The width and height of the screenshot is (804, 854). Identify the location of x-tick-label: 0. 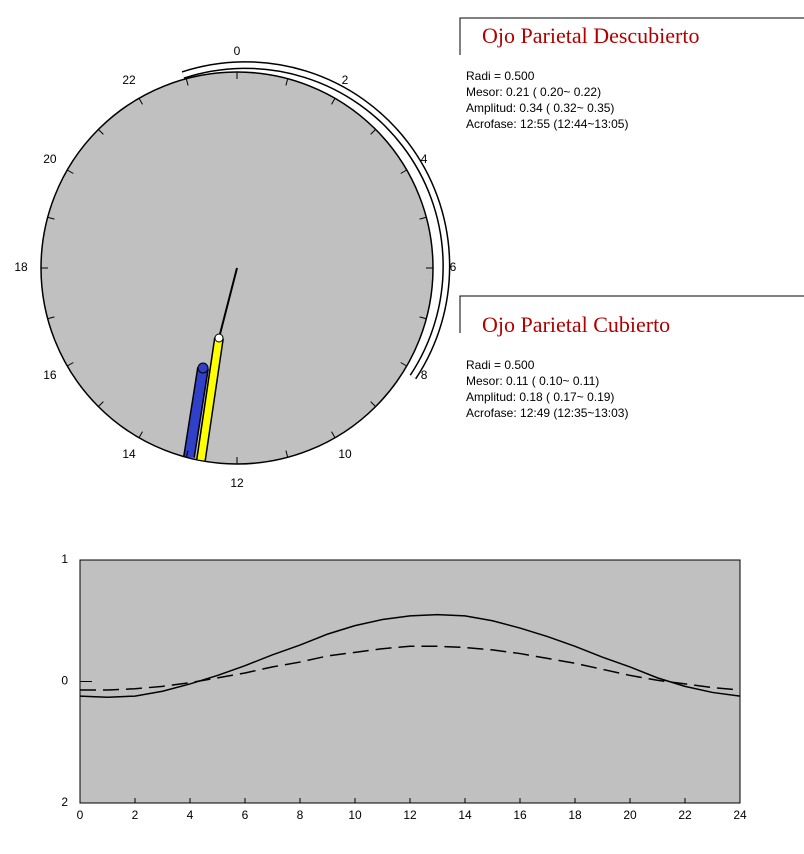
(80, 815).